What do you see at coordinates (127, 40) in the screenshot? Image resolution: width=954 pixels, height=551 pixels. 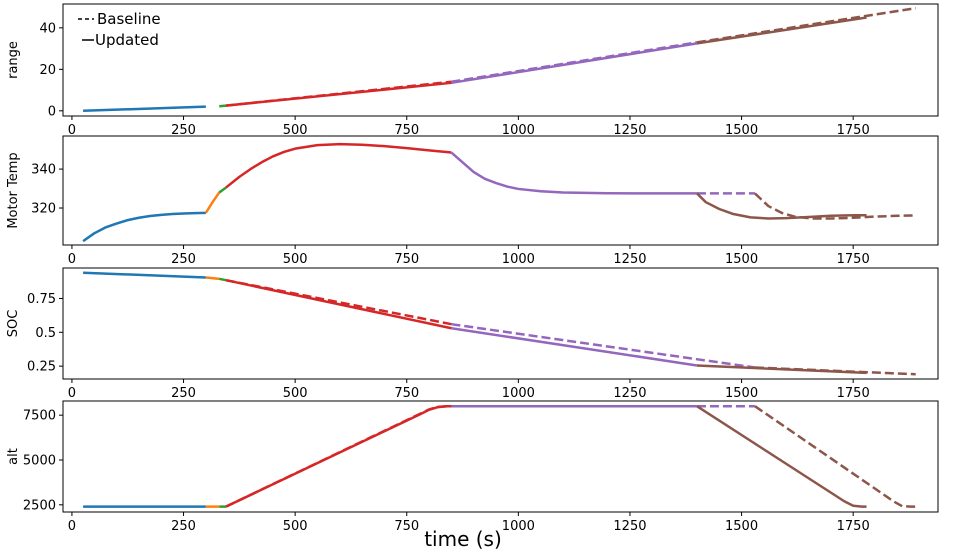 I see `legend-updated-label: Updated` at bounding box center [127, 40].